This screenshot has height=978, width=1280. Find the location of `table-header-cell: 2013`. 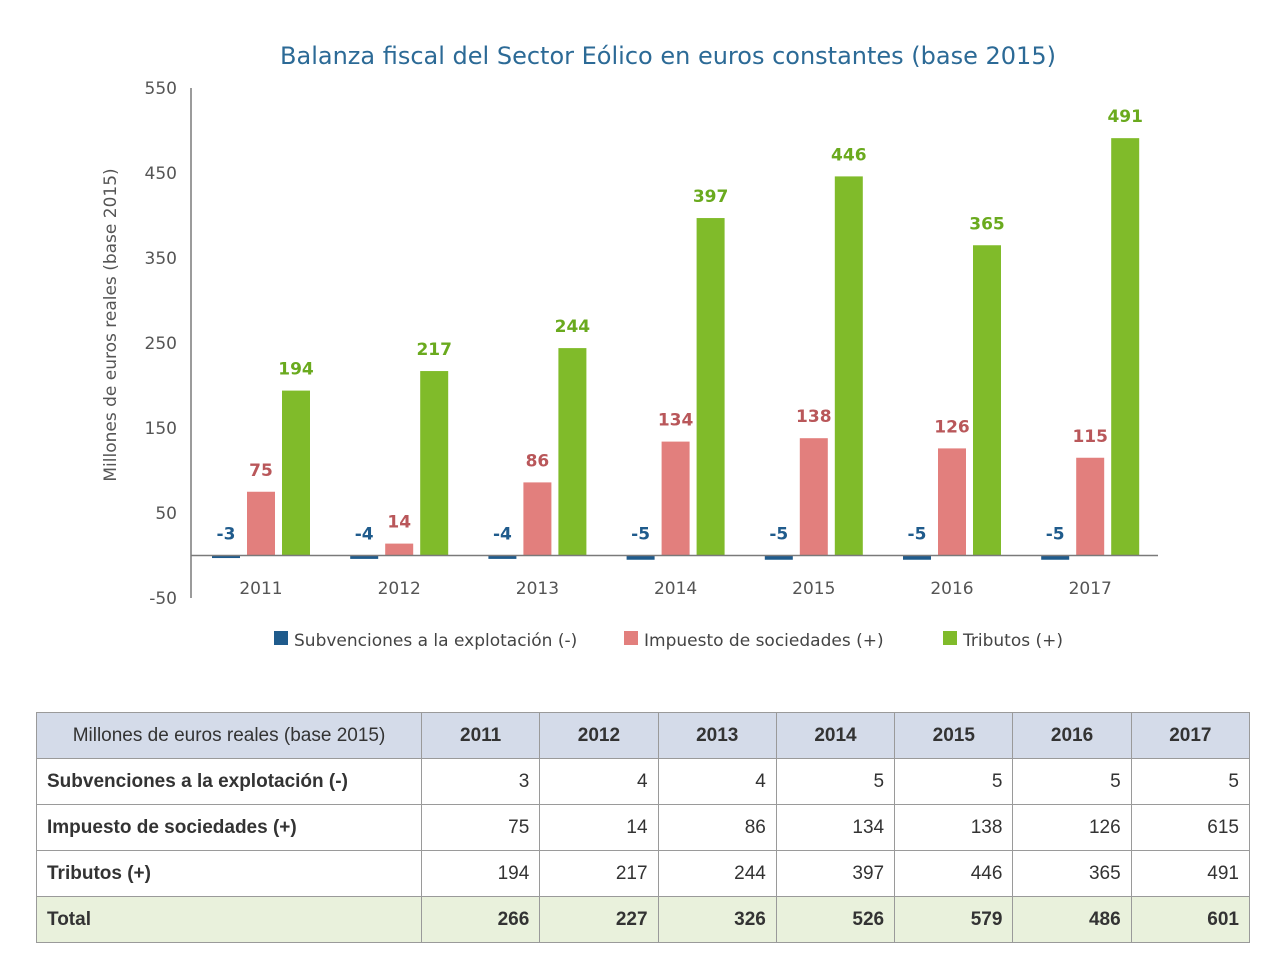

table-header-cell: 2013 is located at coordinates (717, 735).